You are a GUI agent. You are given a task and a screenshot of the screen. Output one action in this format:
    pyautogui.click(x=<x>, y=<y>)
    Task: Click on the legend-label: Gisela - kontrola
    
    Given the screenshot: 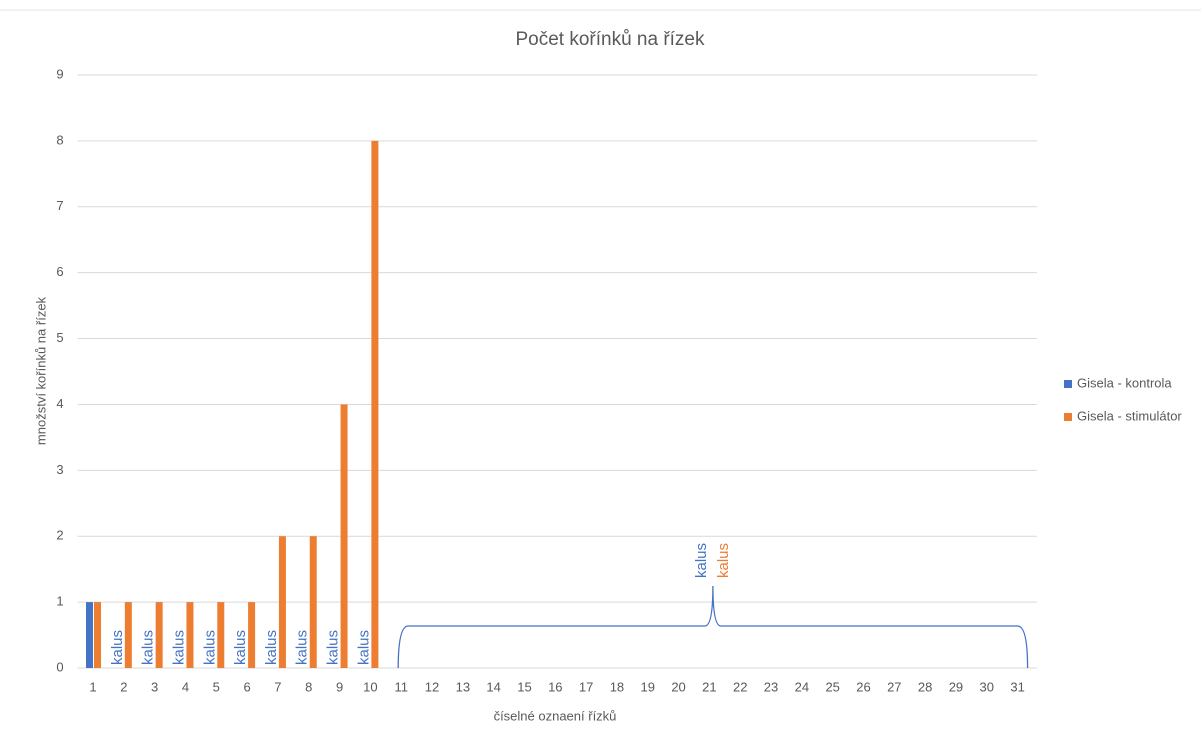 What is the action you would take?
    pyautogui.click(x=1124, y=382)
    